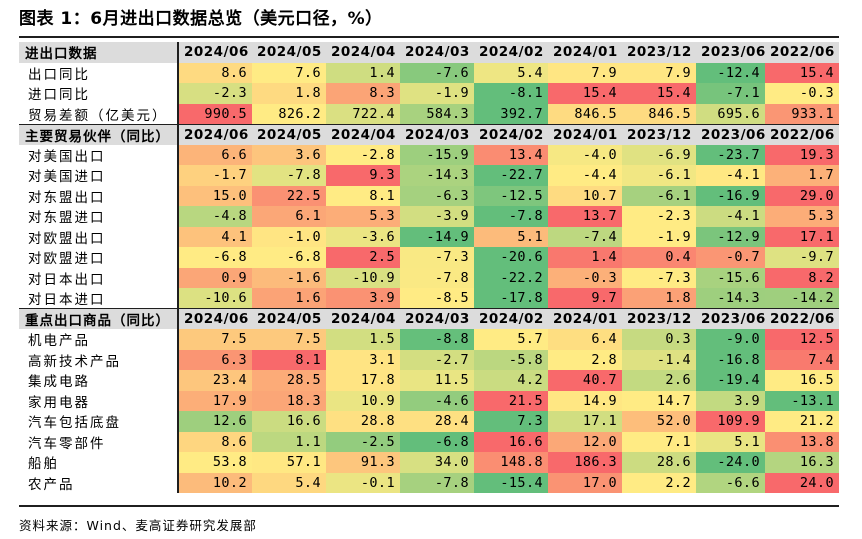 The height and width of the screenshot is (539, 862). Describe the element at coordinates (363, 72) in the screenshot. I see `value-cell: 1.4` at that location.